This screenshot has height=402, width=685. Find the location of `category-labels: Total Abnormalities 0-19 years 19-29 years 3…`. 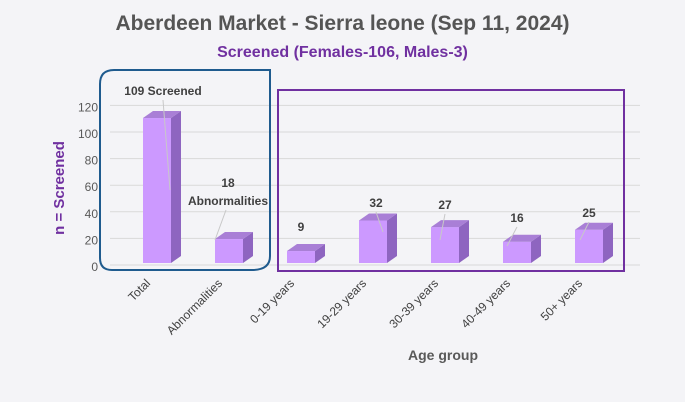

category-labels: Total Abnormalities 0-19 years 19-29 years 3… is located at coordinates (355, 306).